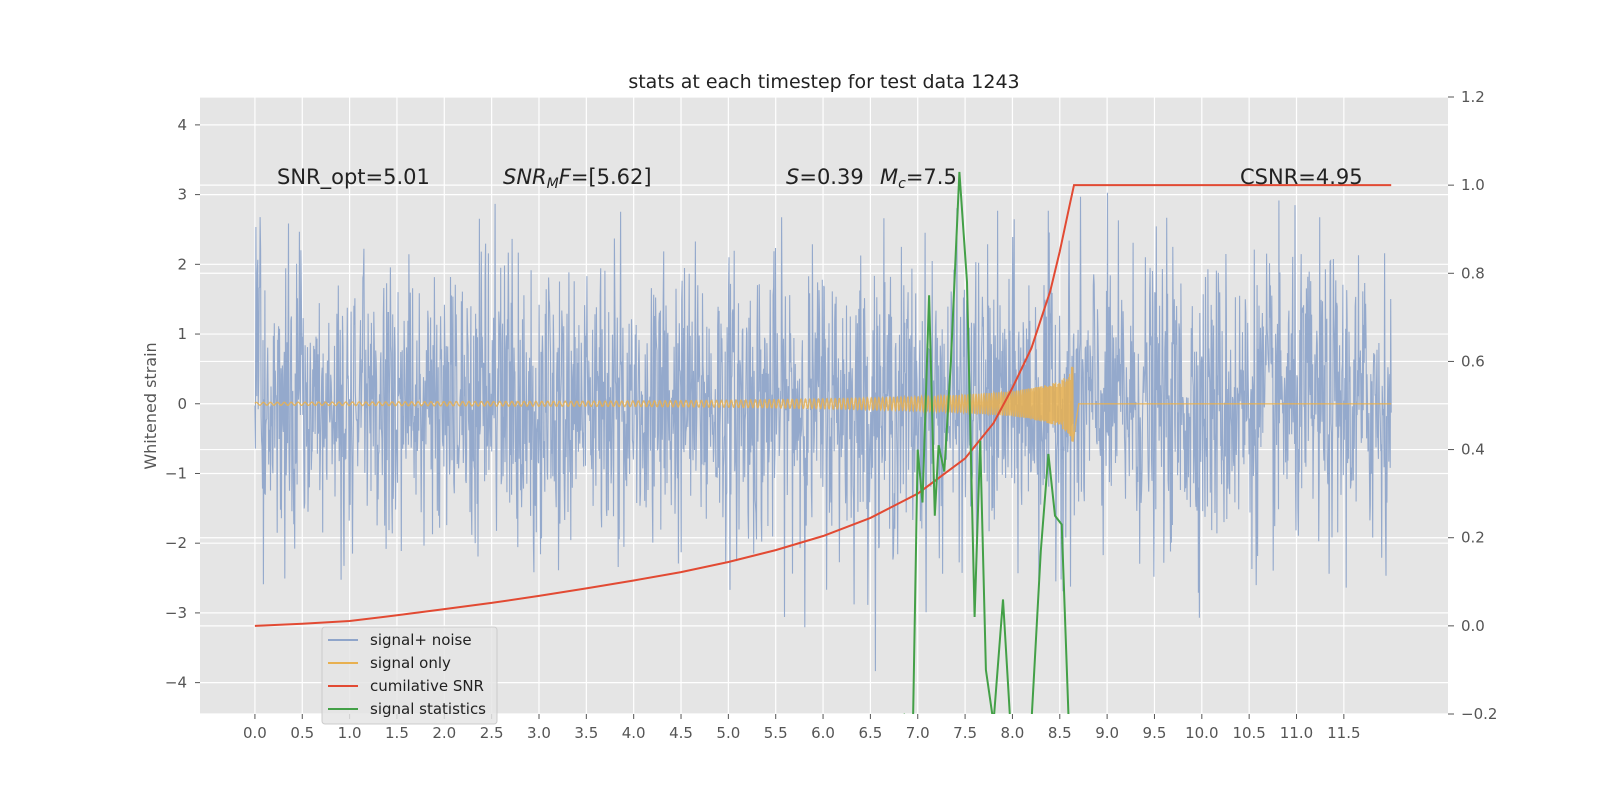 The width and height of the screenshot is (1600, 800). What do you see at coordinates (1479, 714) in the screenshot?
I see `y2-tick-label: −0.2` at bounding box center [1479, 714].